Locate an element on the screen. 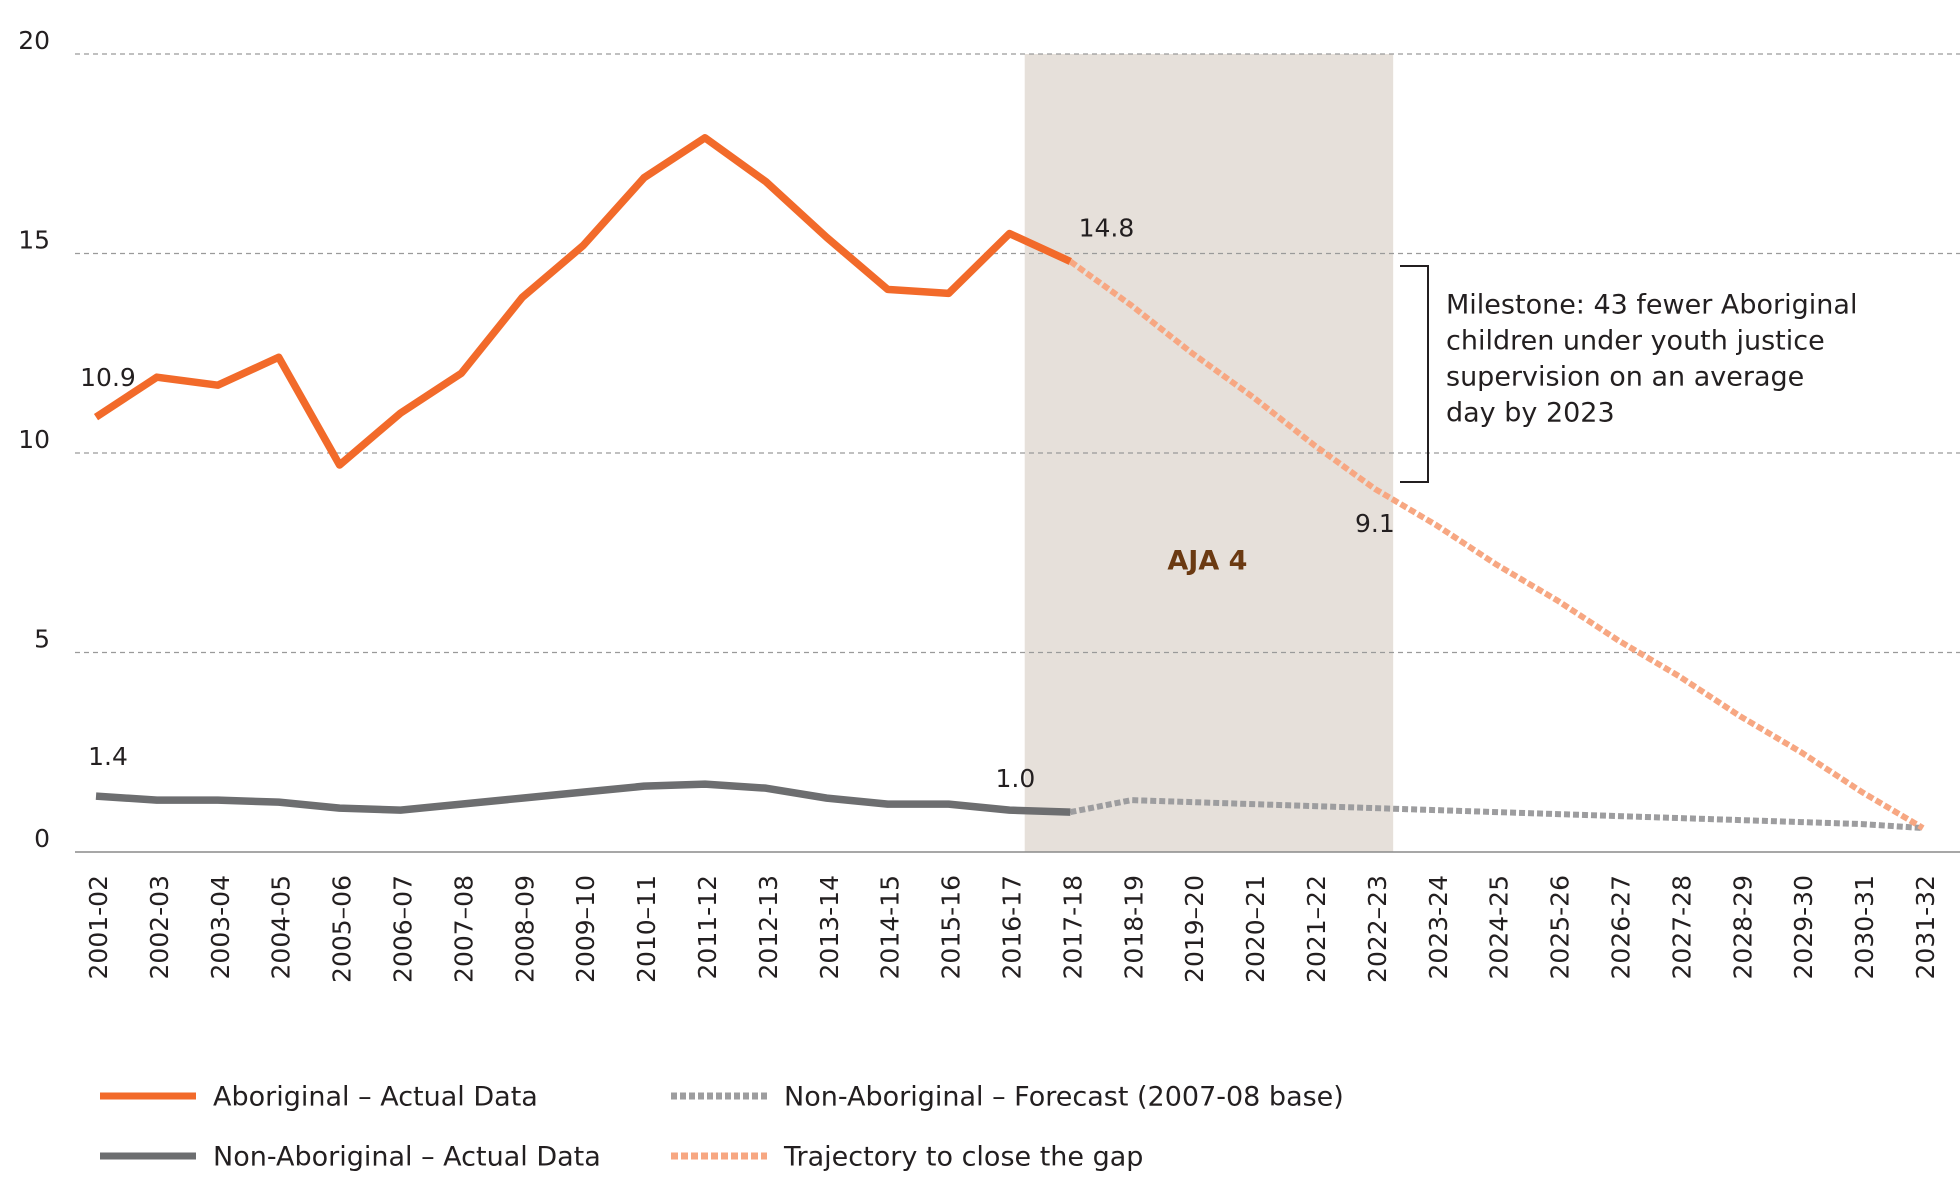 Image resolution: width=1960 pixels, height=1193 pixels. annotation-bracket is located at coordinates (1414, 374).